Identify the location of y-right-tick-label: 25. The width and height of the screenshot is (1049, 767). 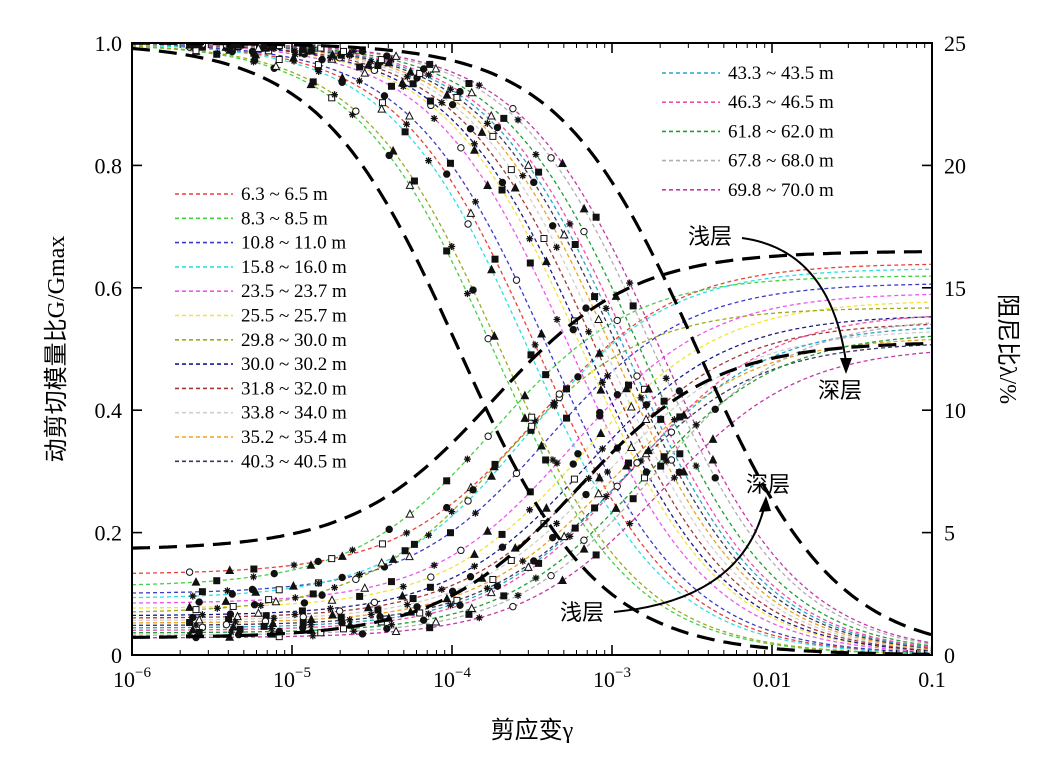
(955, 43).